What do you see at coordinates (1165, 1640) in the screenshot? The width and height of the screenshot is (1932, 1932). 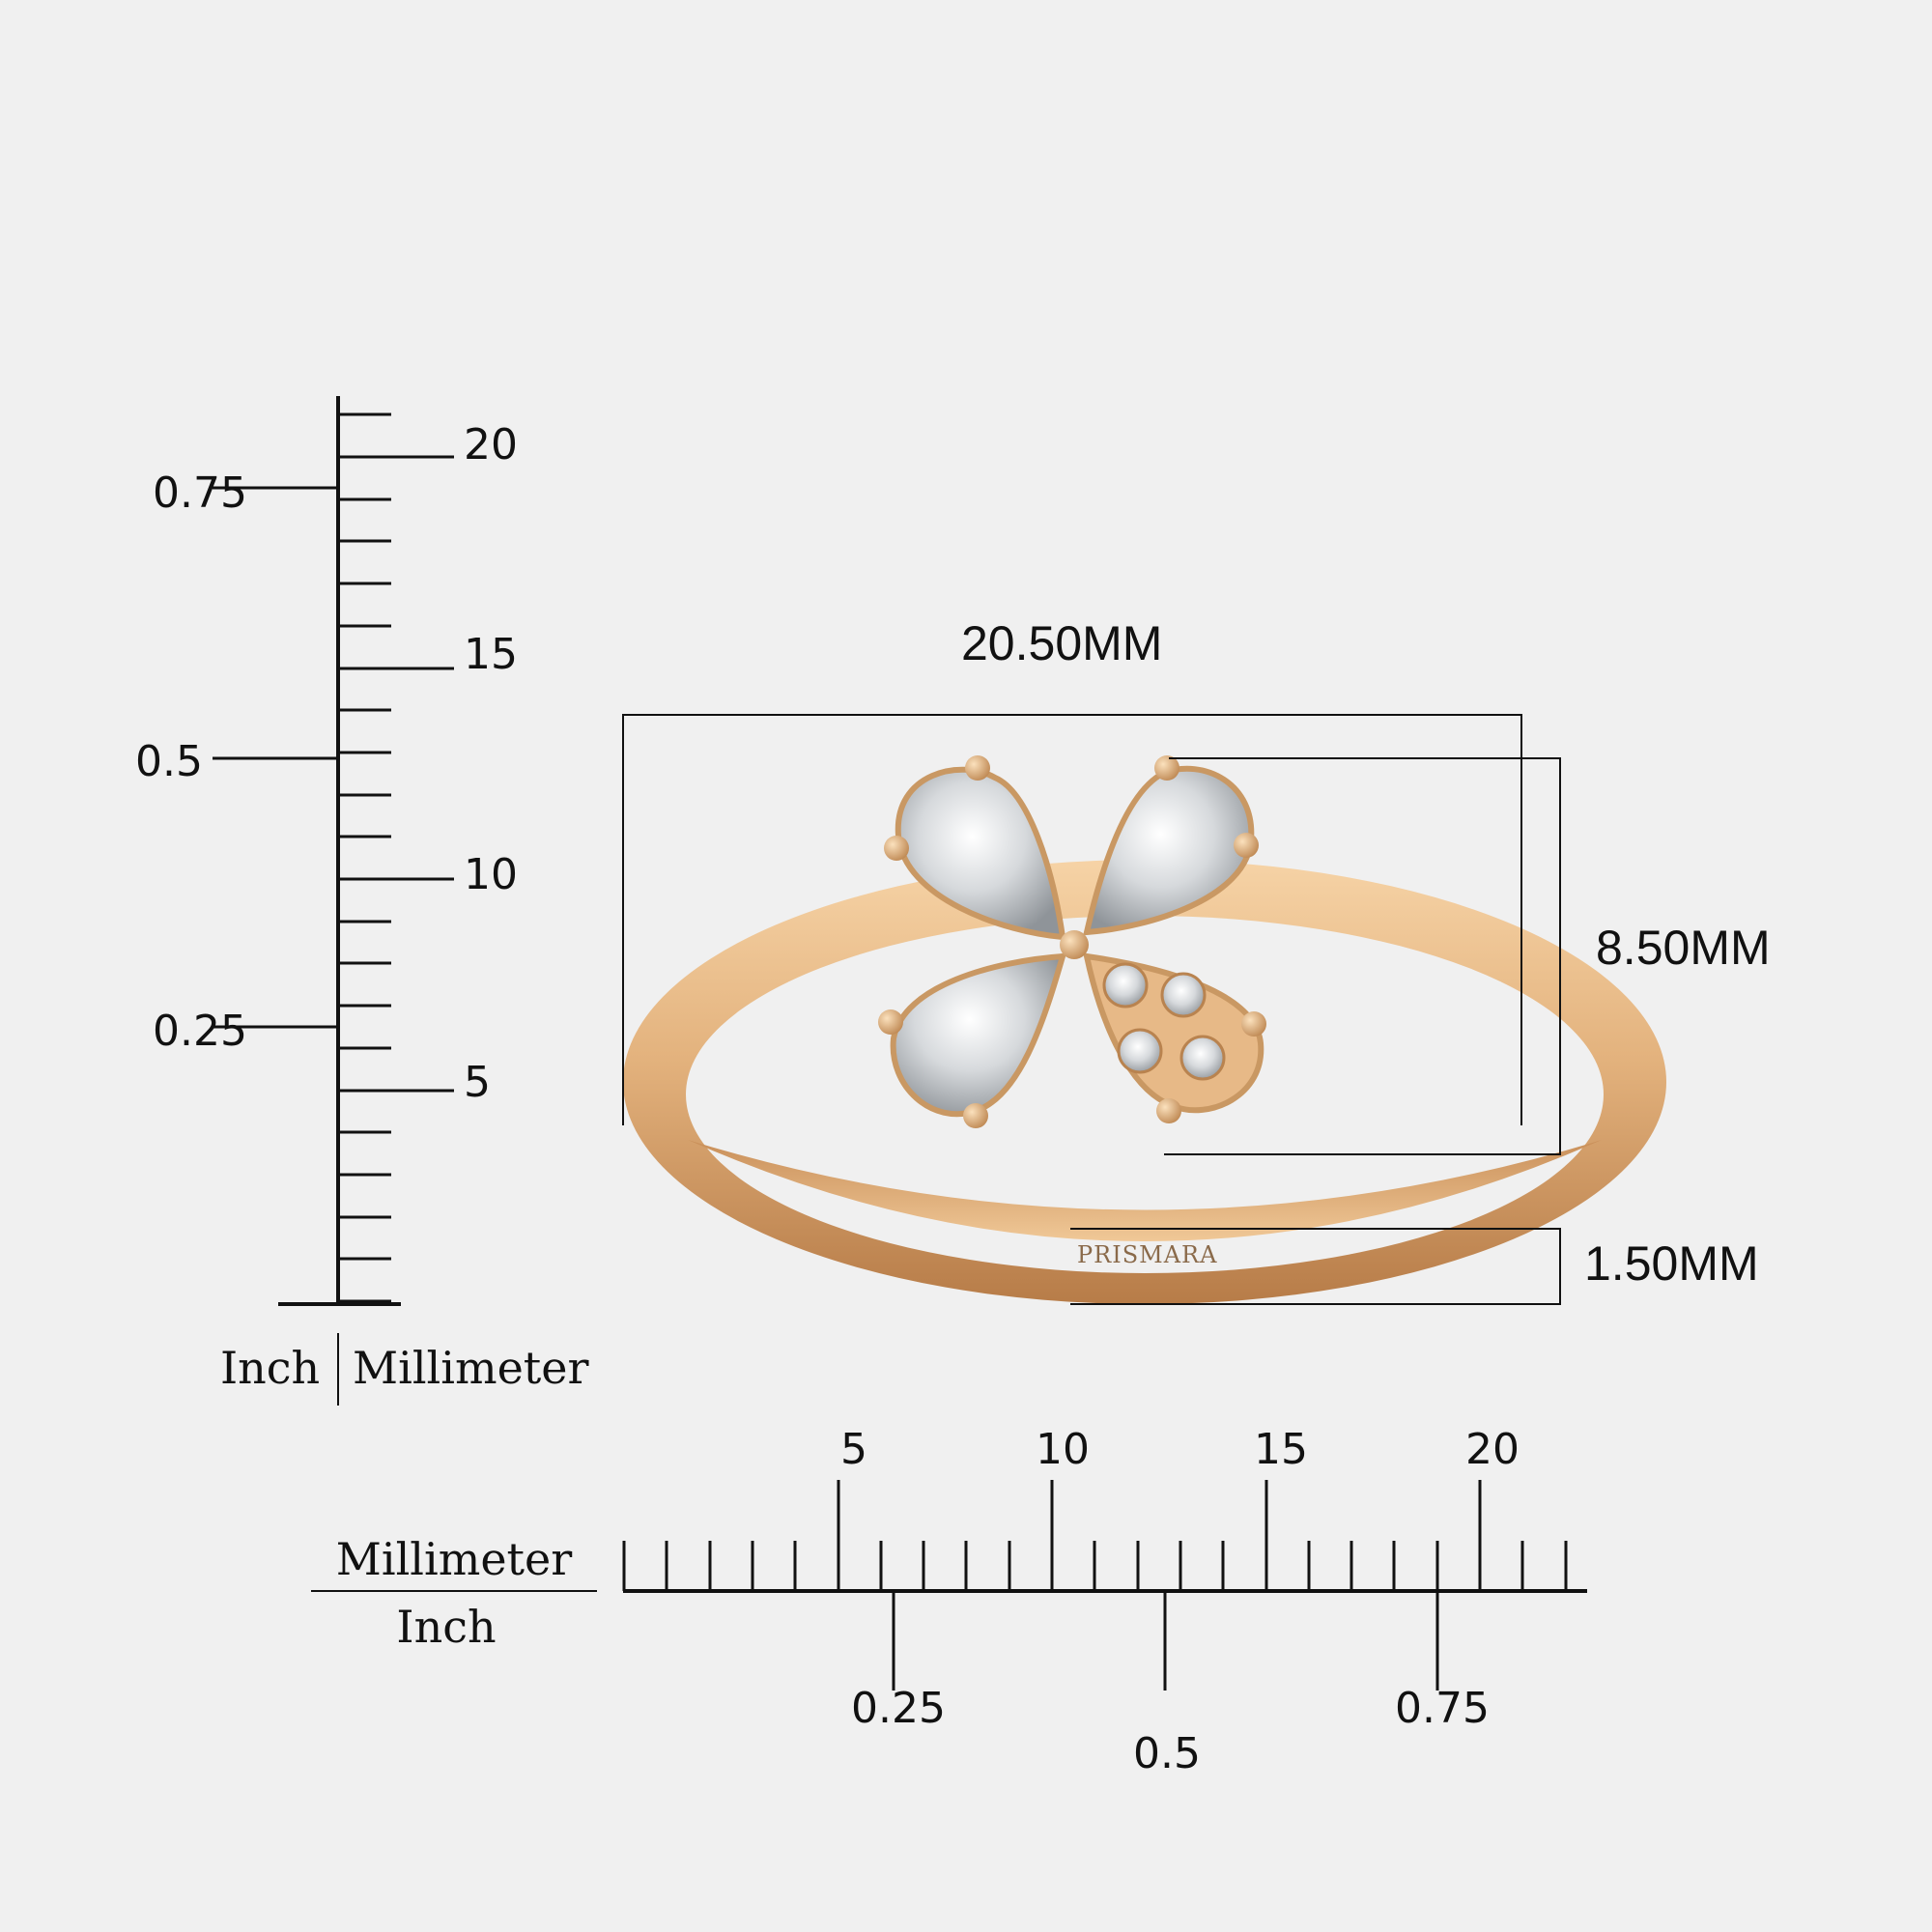 I see `horizontal-ruler-inch-ticks` at bounding box center [1165, 1640].